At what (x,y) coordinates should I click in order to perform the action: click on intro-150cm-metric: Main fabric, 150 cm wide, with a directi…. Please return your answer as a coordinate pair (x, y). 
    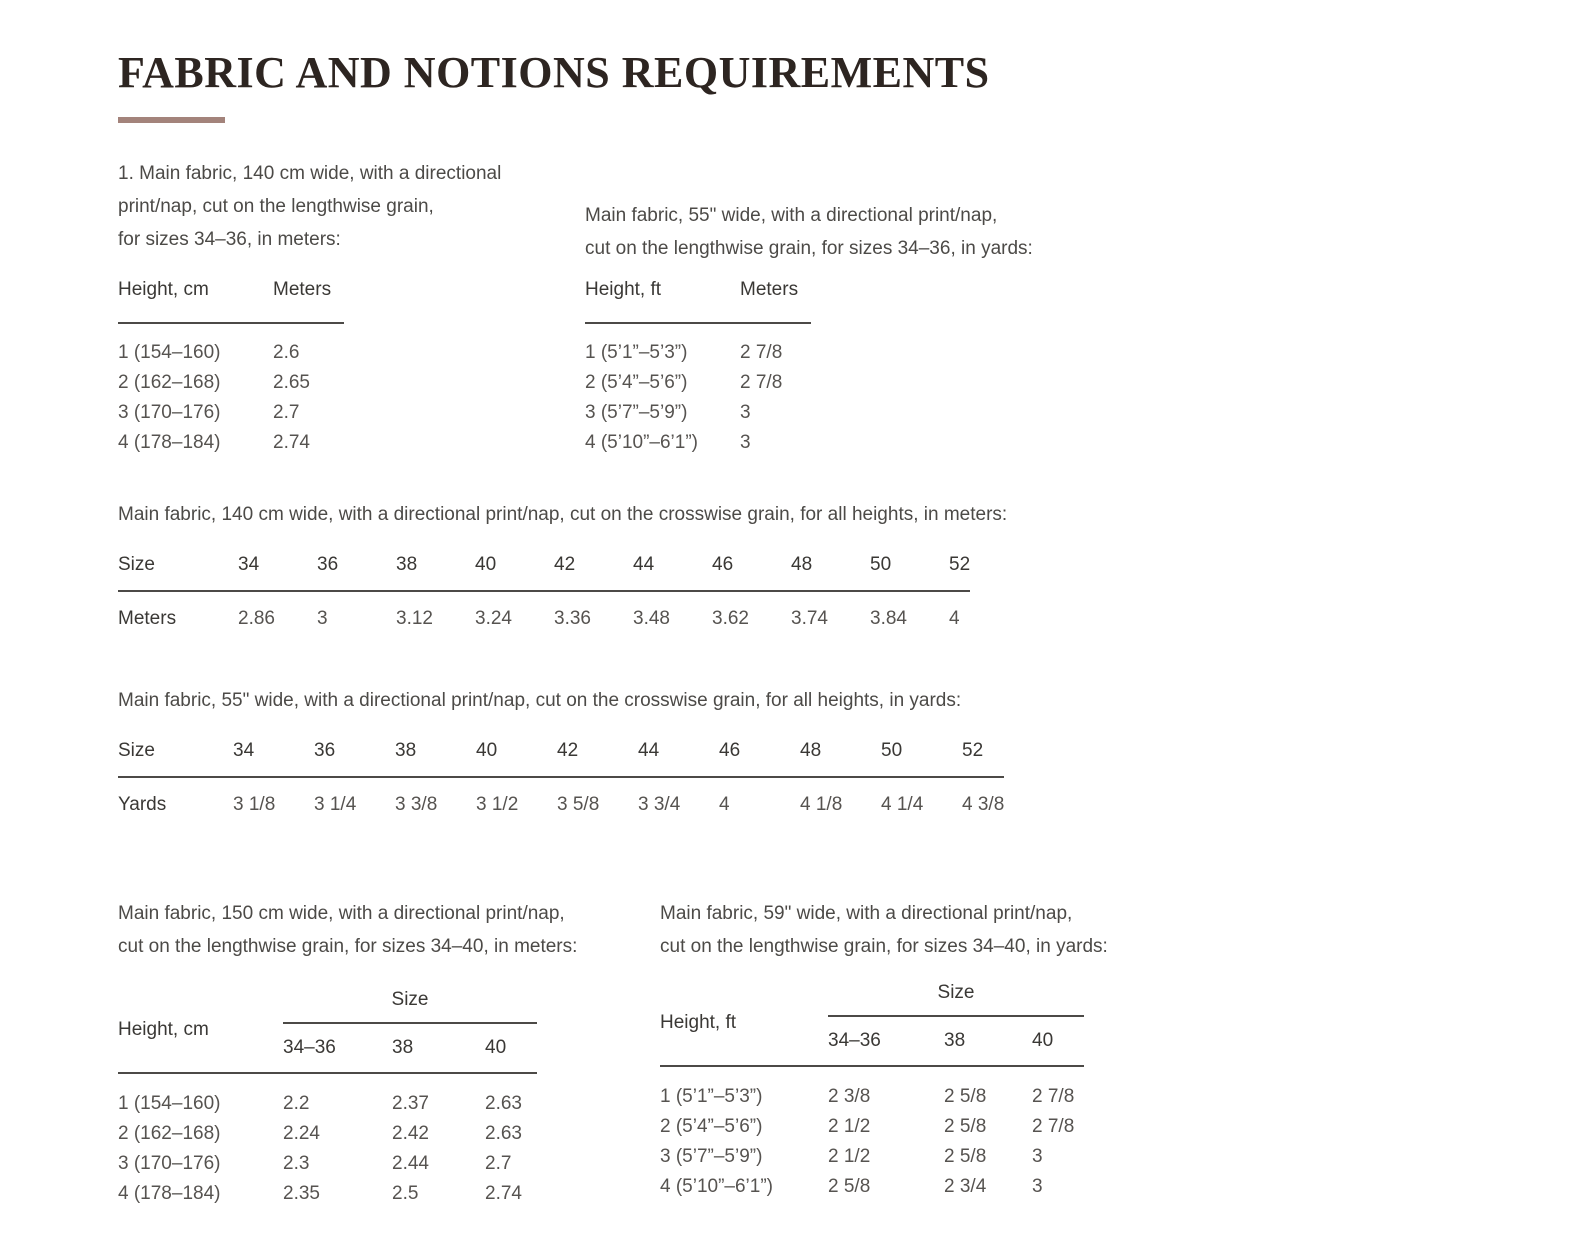
    Looking at the image, I should click on (348, 930).